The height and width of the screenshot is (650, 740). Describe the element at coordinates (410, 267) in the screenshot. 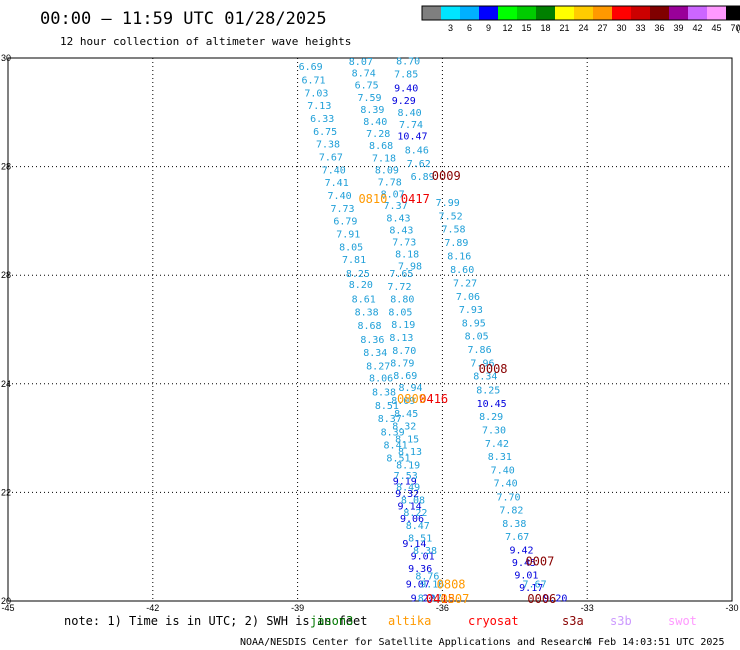

I see `wave-height-label: 7.98` at that location.